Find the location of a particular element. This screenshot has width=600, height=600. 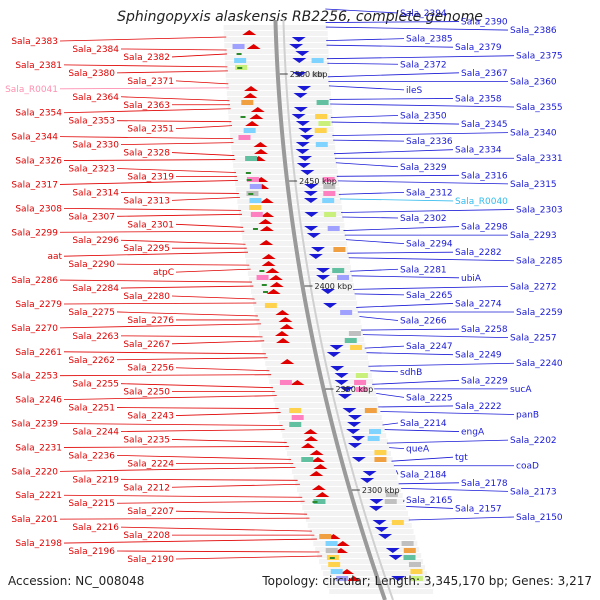

gene-label-left: Sala_2363 is located at coordinates (146, 106).